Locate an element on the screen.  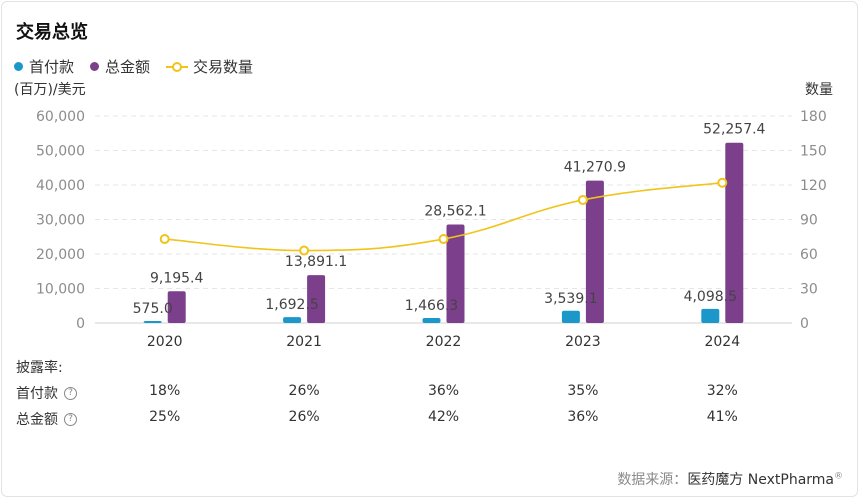
y-right-tick-label: 180 is located at coordinates (813, 117).